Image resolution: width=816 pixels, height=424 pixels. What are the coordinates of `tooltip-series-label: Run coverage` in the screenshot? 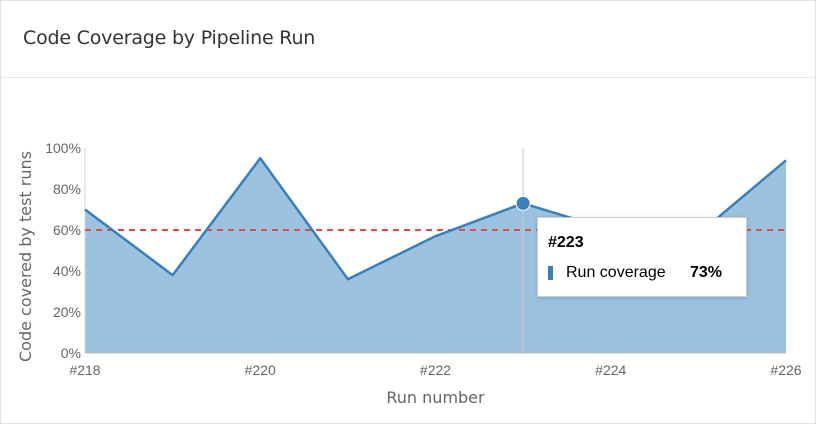 It's located at (616, 272).